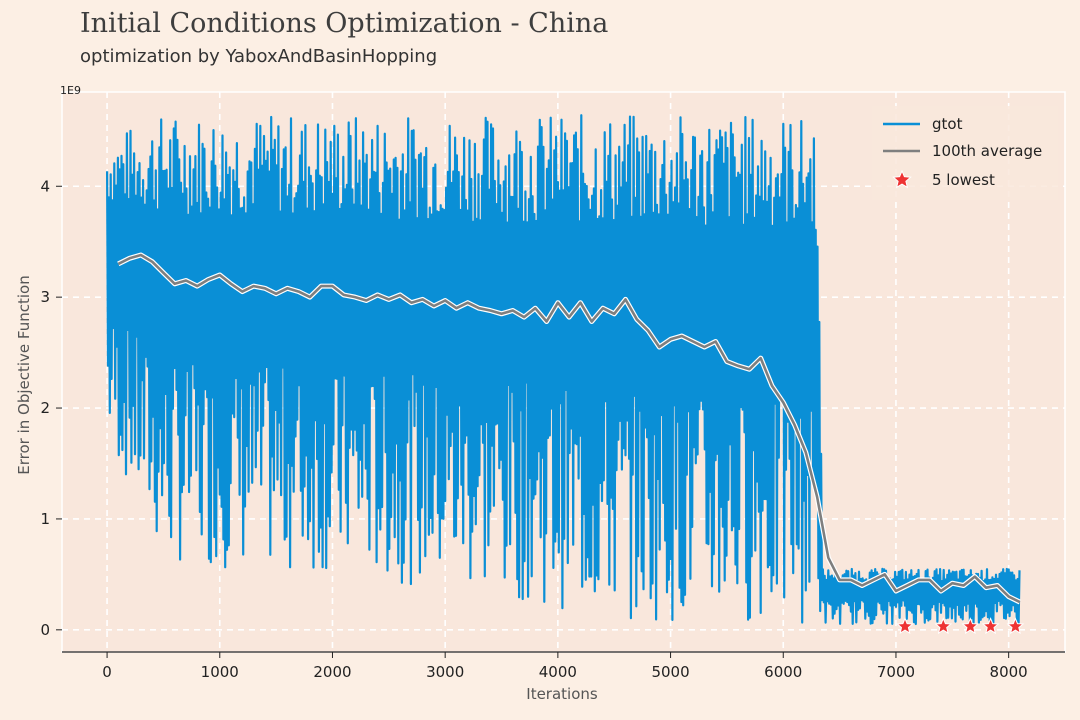  What do you see at coordinates (963, 180) in the screenshot?
I see `legend-lowest-label: 5 lowest` at bounding box center [963, 180].